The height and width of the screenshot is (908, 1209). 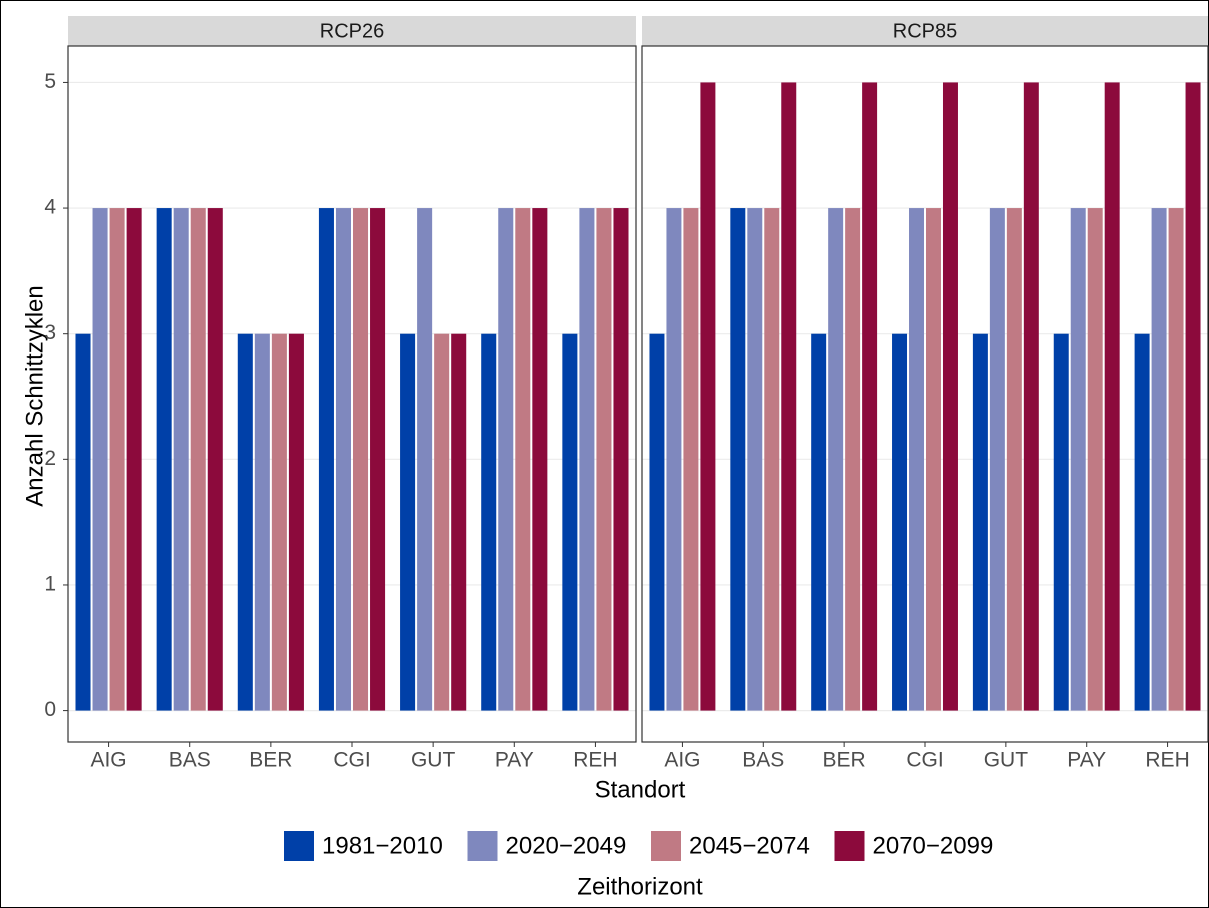 I want to click on y-tick-label: 5, so click(x=50, y=81).